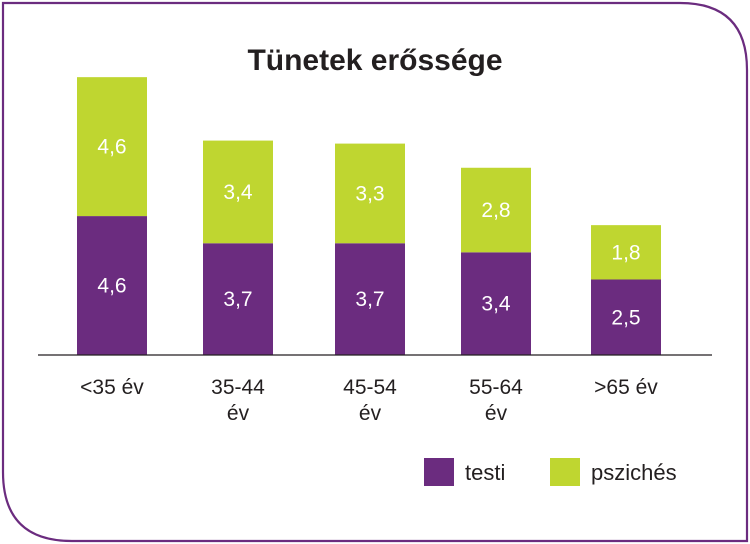 This screenshot has height=544, width=750. I want to click on data-label-pszichés-0: 4,6, so click(111, 147).